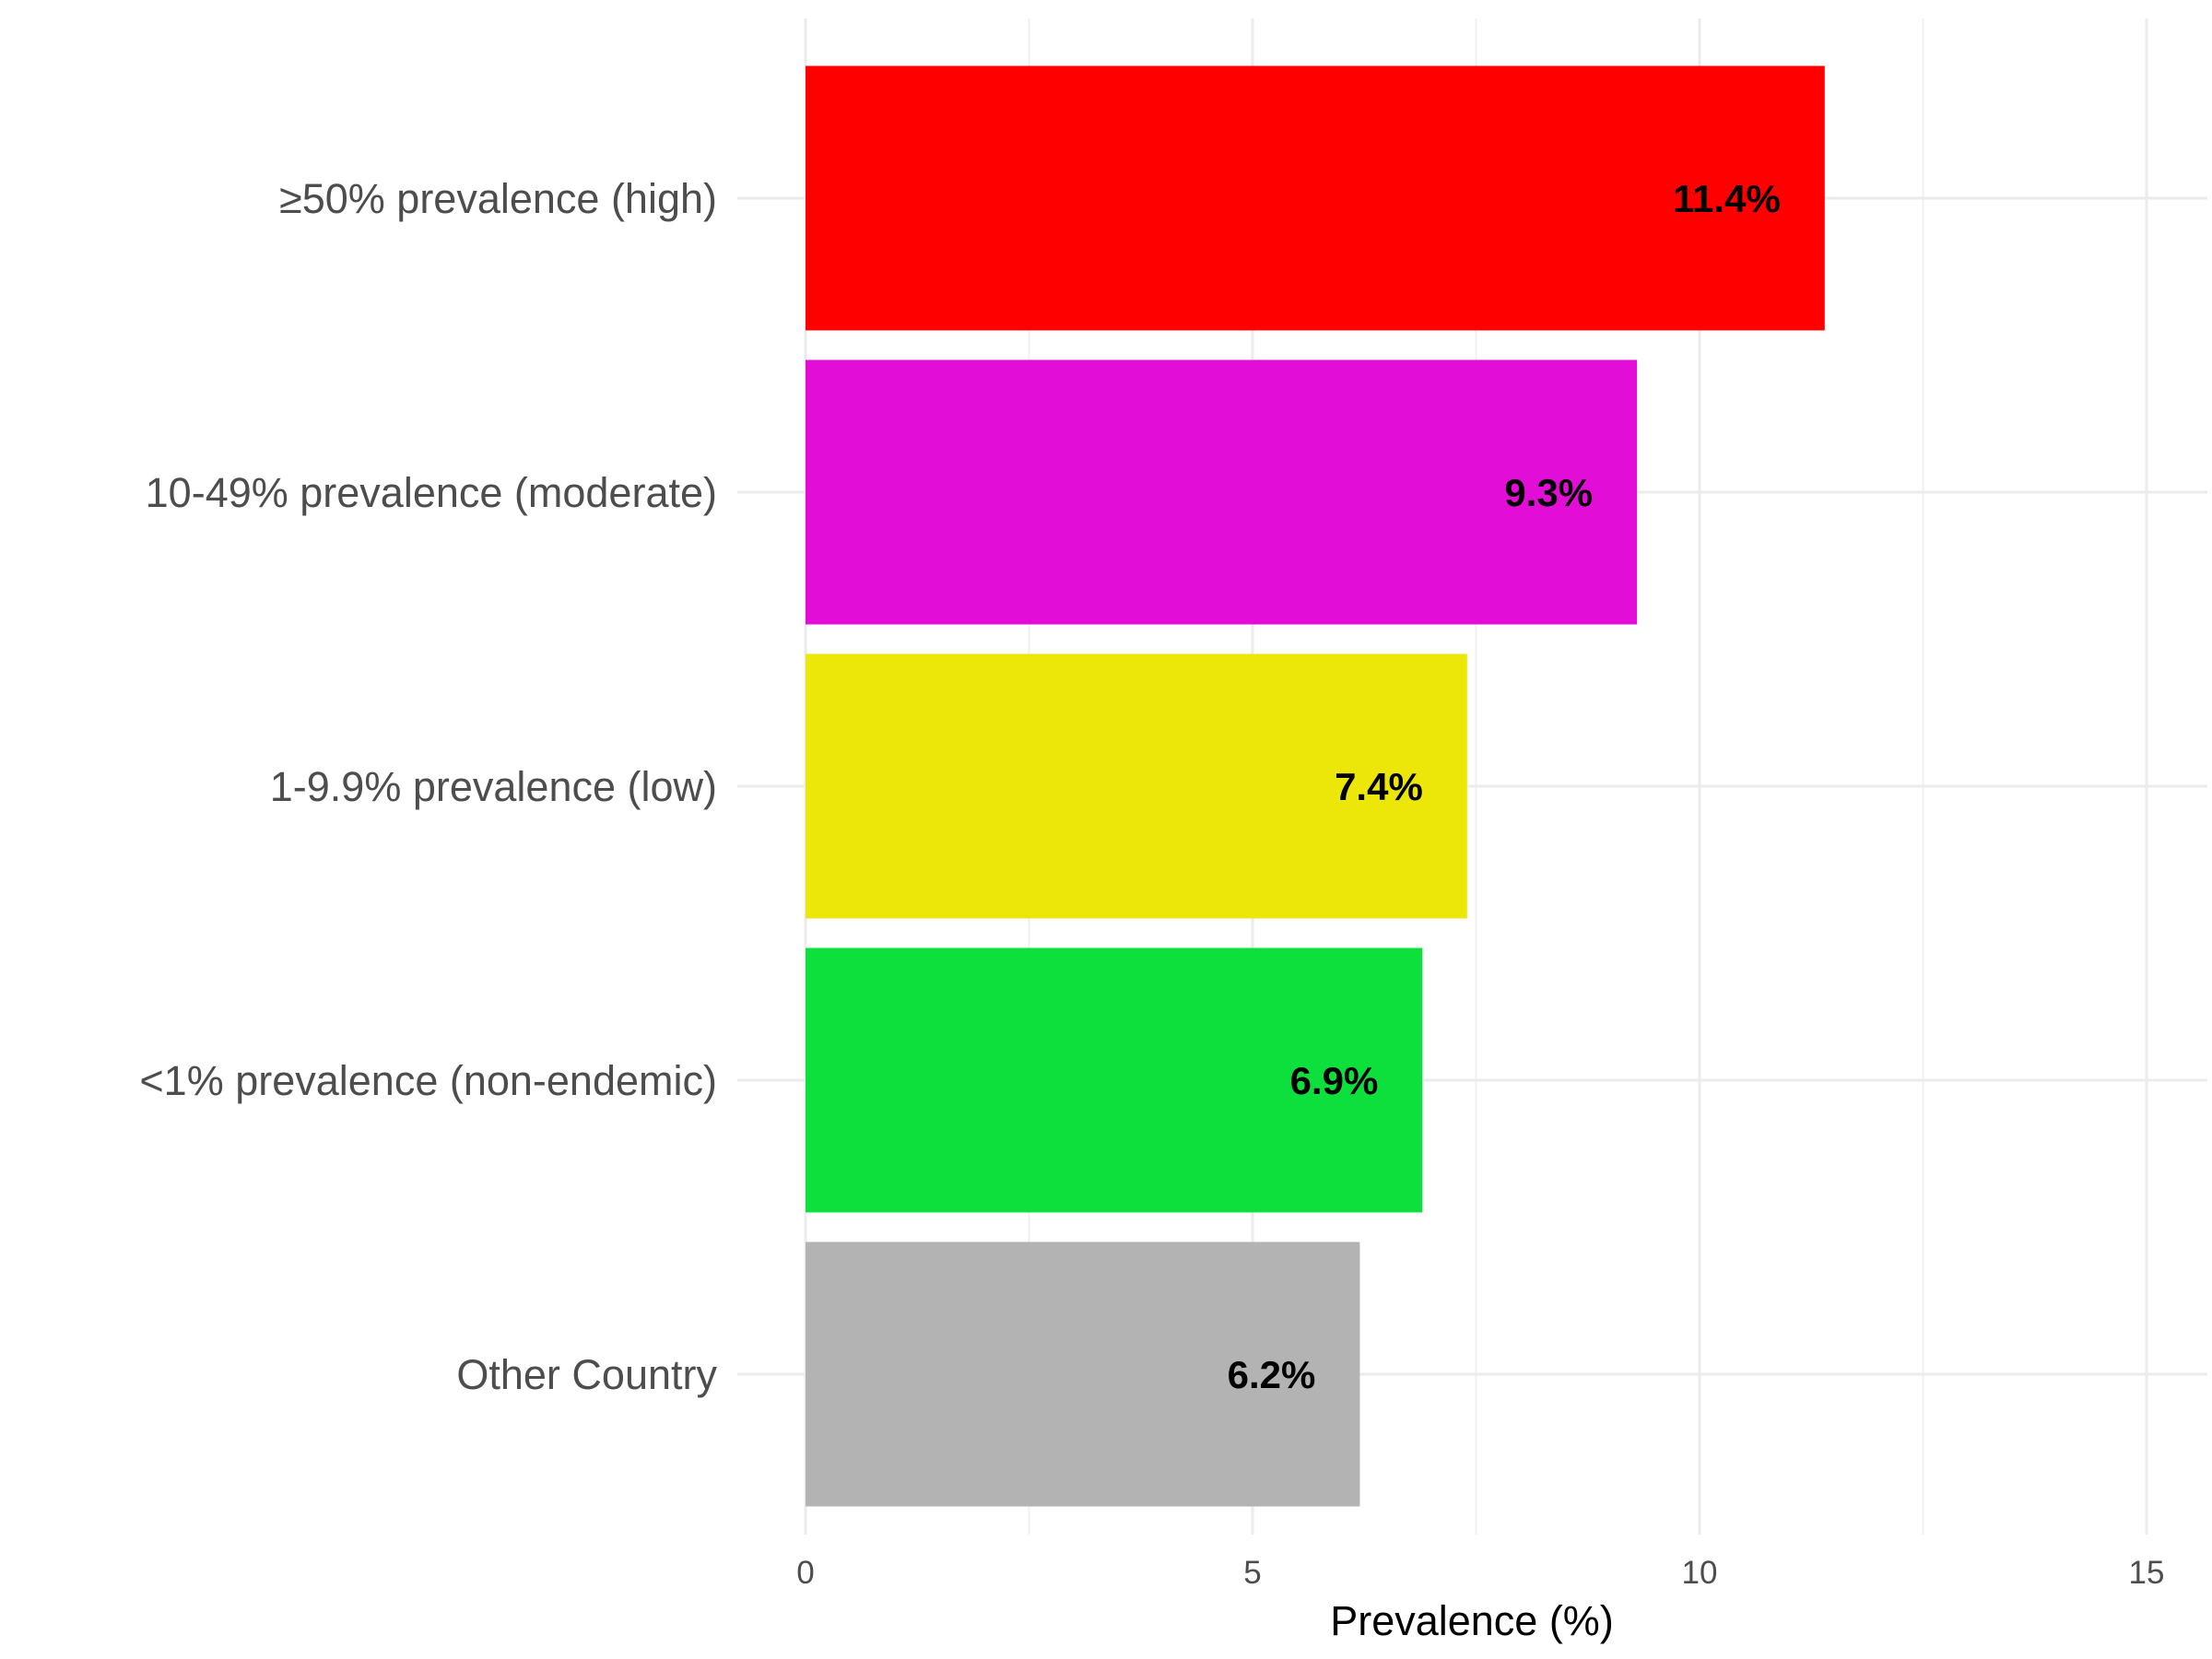 This screenshot has height=1659, width=2212. I want to click on x-tick-label: 0, so click(805, 1573).